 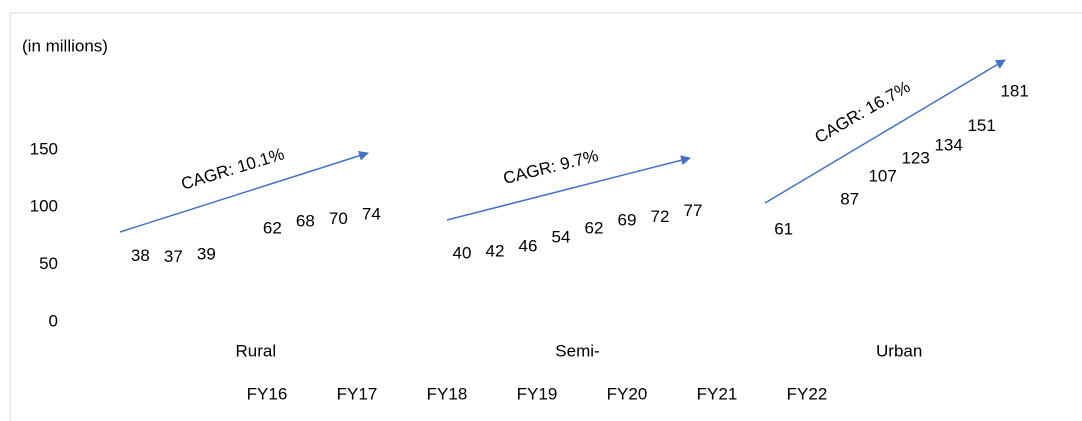 What do you see at coordinates (256, 350) in the screenshot?
I see `x-tick-label: Rural` at bounding box center [256, 350].